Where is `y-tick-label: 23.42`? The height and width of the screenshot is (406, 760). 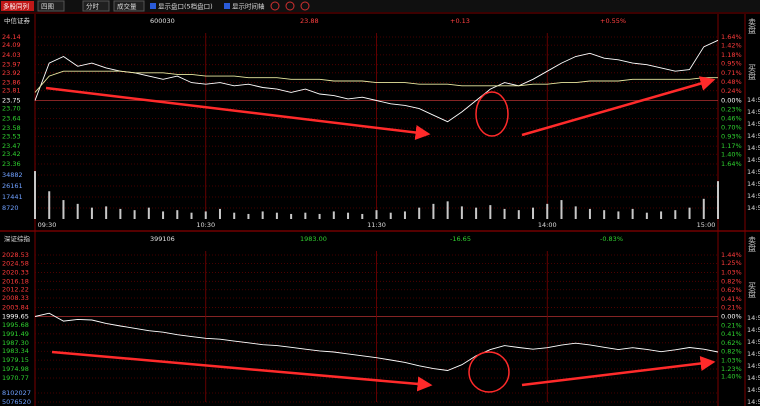 y-tick-label: 23.42 is located at coordinates (11, 154).